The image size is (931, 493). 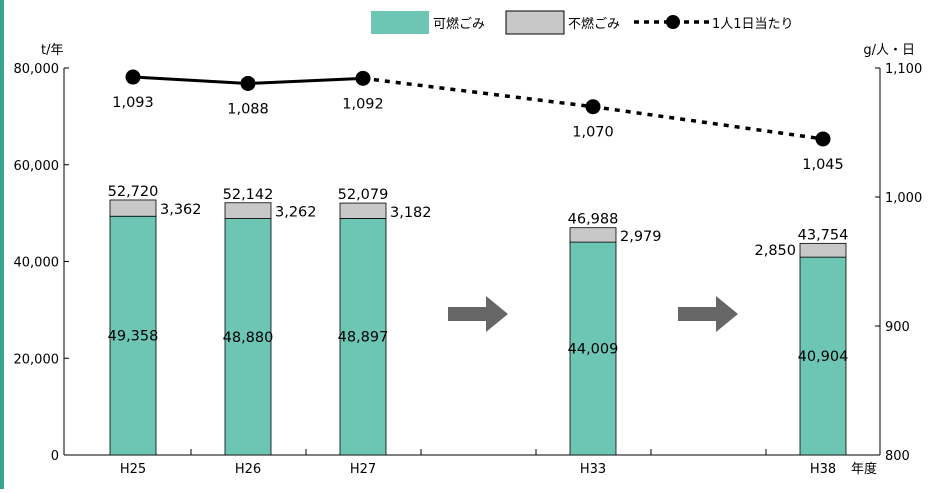 I want to click on burnable-value-label: 49,358, so click(x=133, y=337).